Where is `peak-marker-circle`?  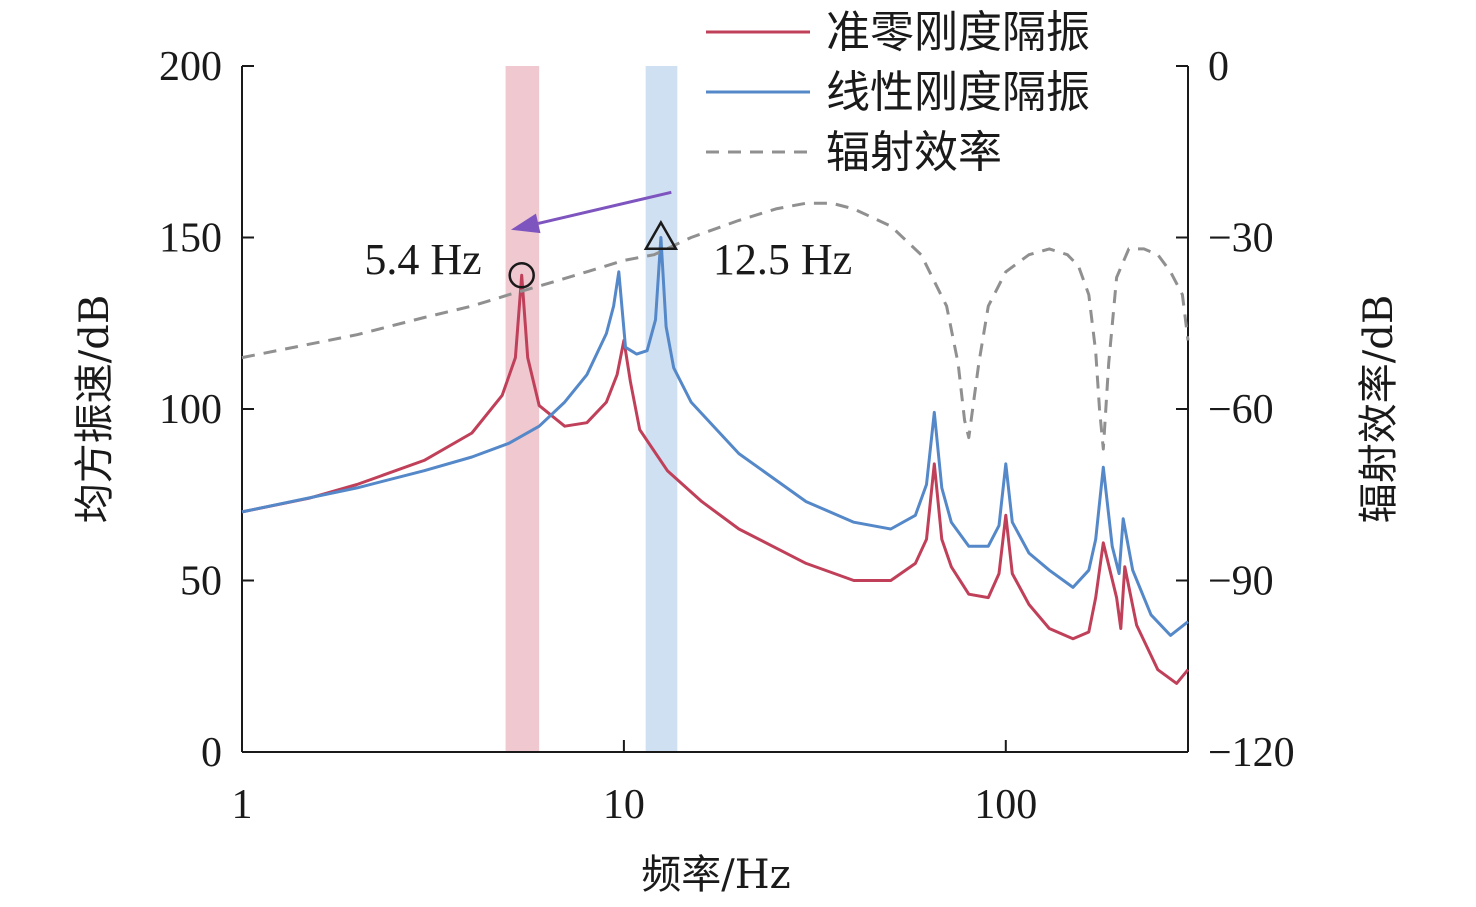 peak-marker-circle is located at coordinates (521, 275).